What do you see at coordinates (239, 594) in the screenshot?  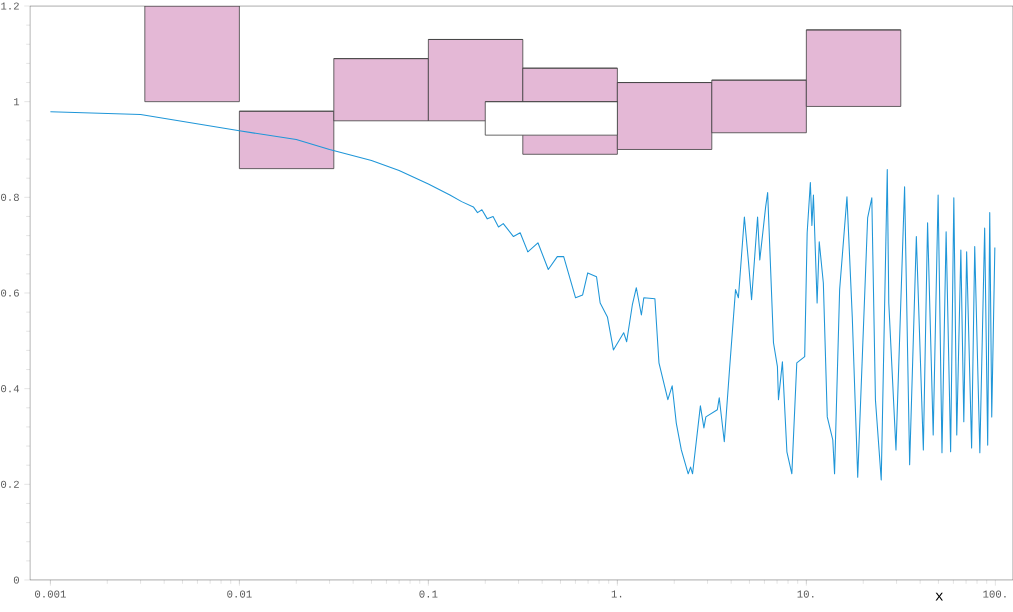 I see `x-tick-label: 0.01` at bounding box center [239, 594].